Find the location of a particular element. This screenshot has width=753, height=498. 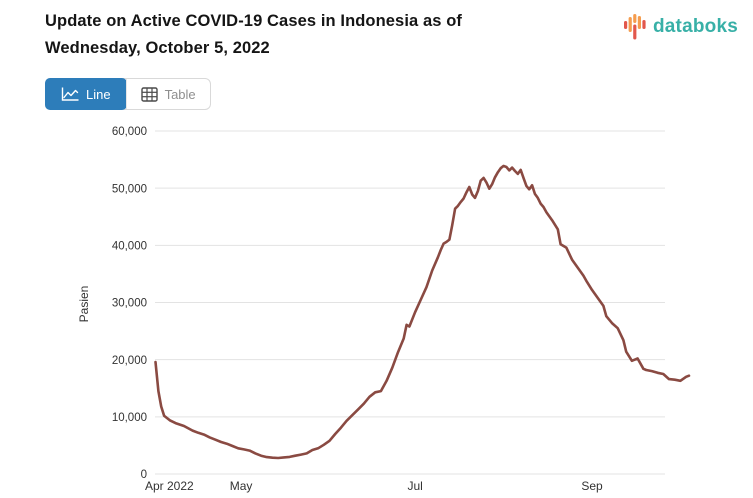

databoks-logo: databoks is located at coordinates (680, 27).